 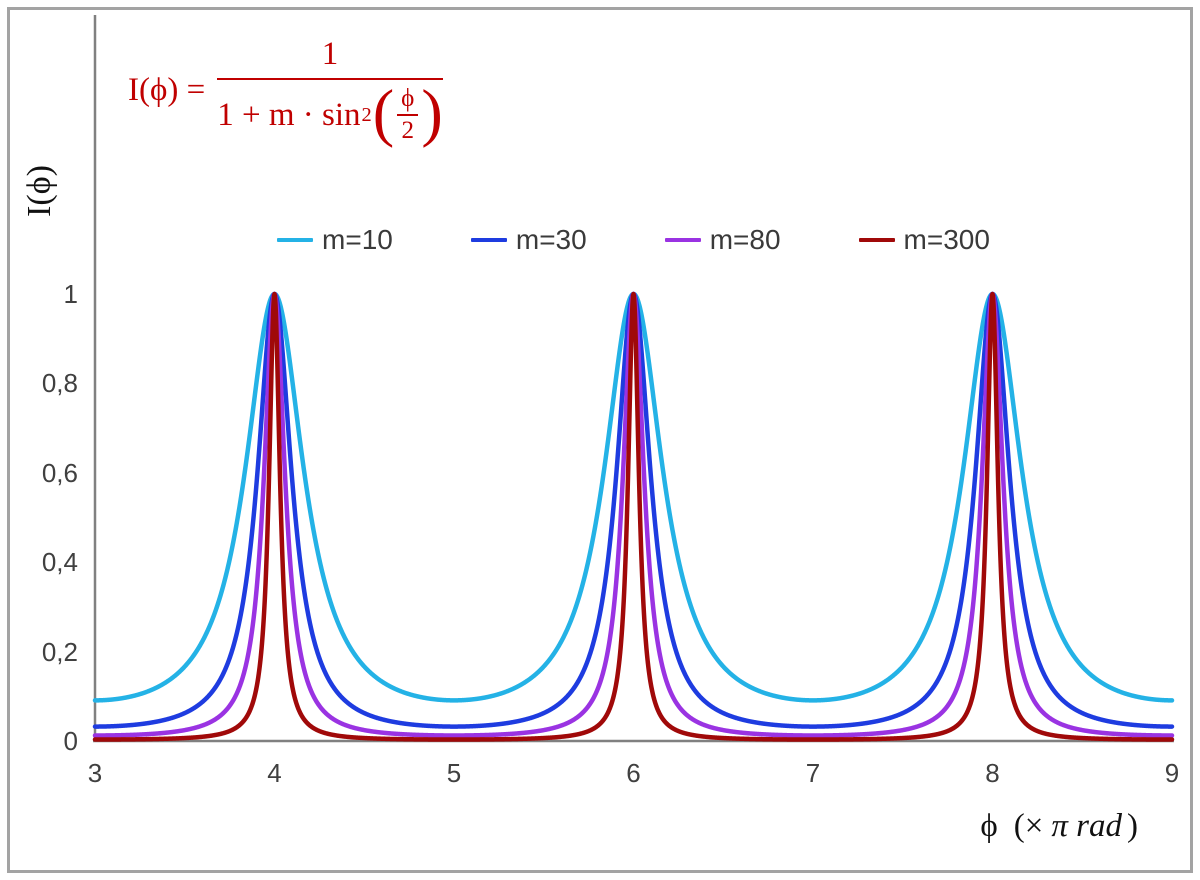 I want to click on legend-item: m=10, so click(x=335, y=240).